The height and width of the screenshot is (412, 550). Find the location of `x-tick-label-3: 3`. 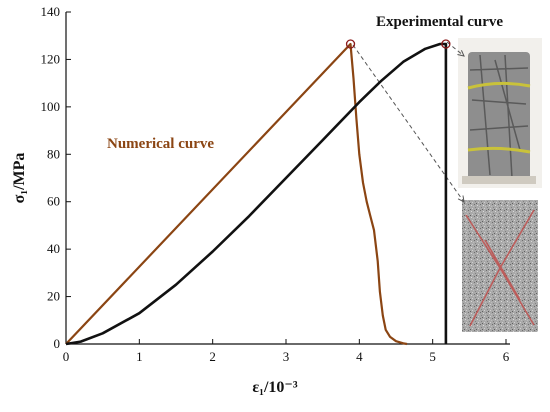

x-tick-label-3: 3 is located at coordinates (286, 356).